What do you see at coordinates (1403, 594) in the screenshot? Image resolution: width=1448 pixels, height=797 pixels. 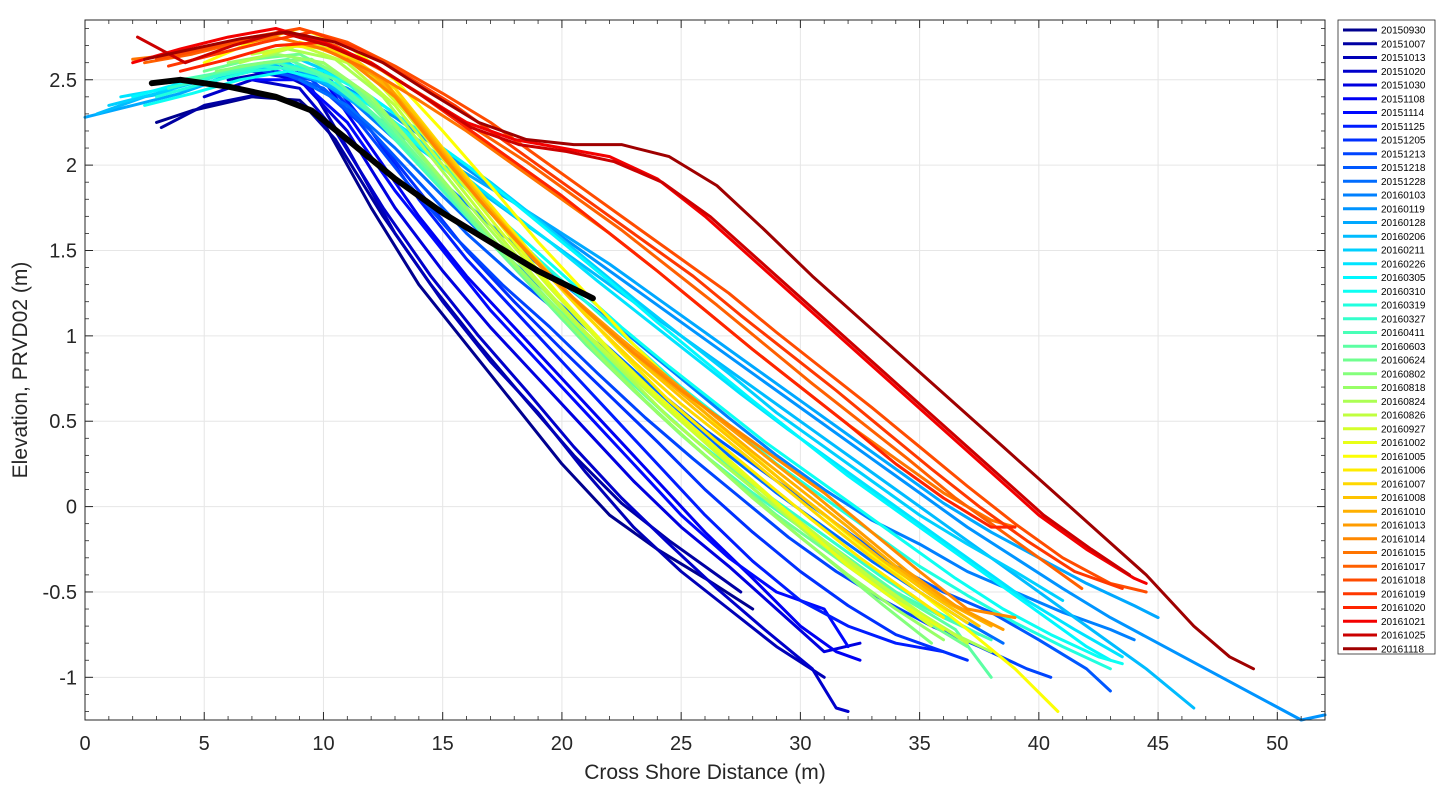 I see `legend-label-20161019: 20161019` at bounding box center [1403, 594].